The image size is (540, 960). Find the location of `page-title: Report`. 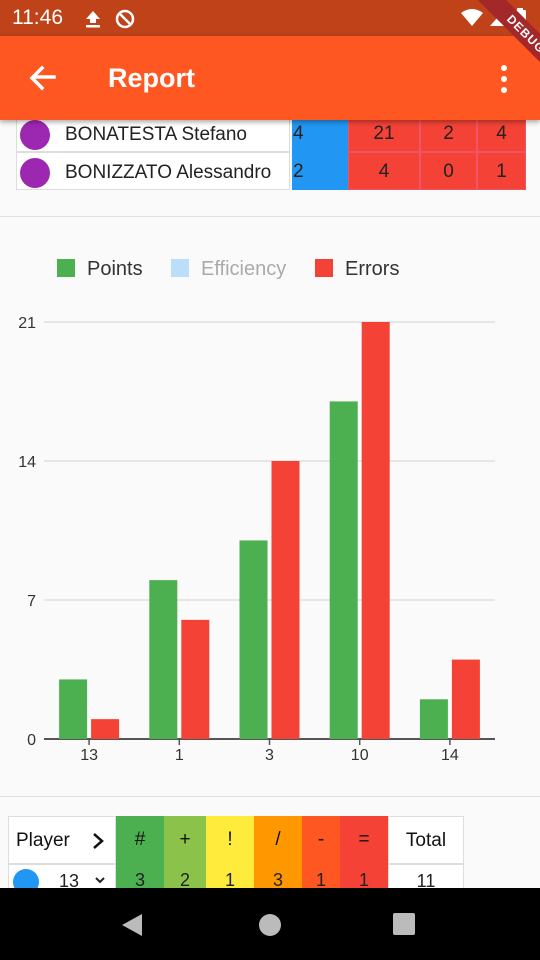

page-title: Report is located at coordinates (151, 78).